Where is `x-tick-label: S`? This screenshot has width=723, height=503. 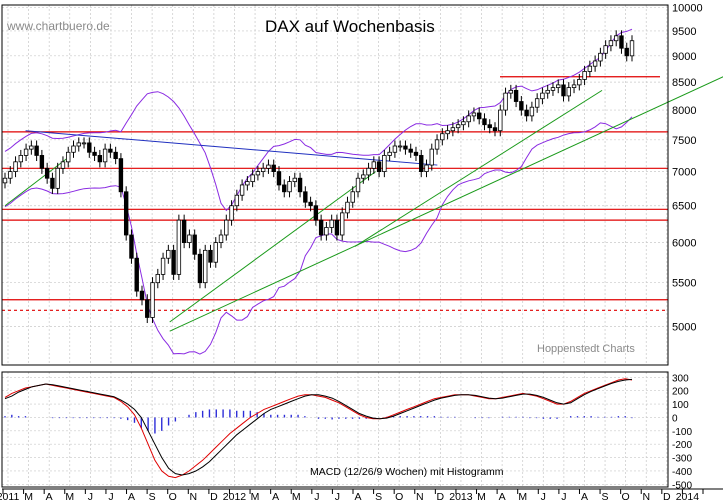
x-tick-label: S is located at coordinates (378, 497).